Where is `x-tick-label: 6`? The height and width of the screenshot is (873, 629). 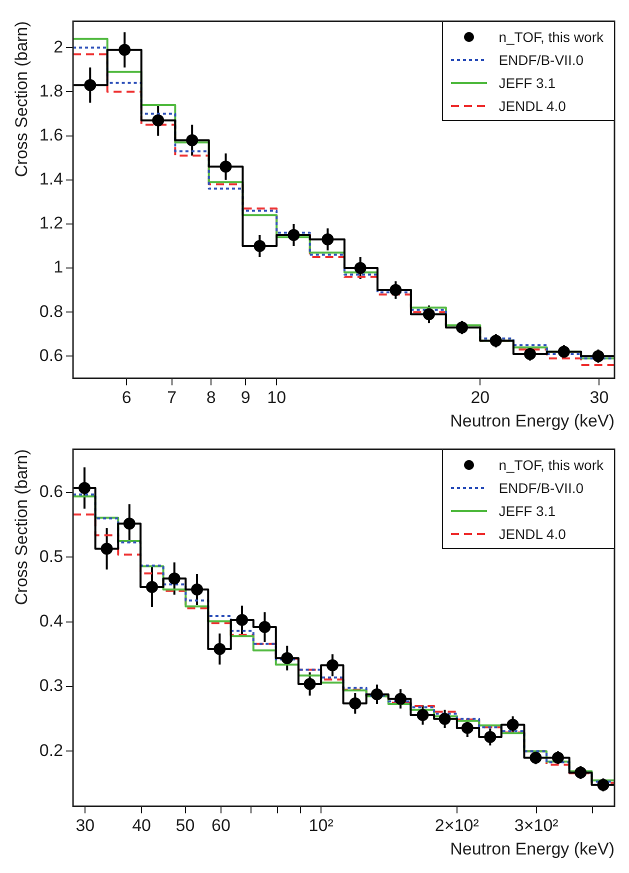 x-tick-label: 6 is located at coordinates (127, 398).